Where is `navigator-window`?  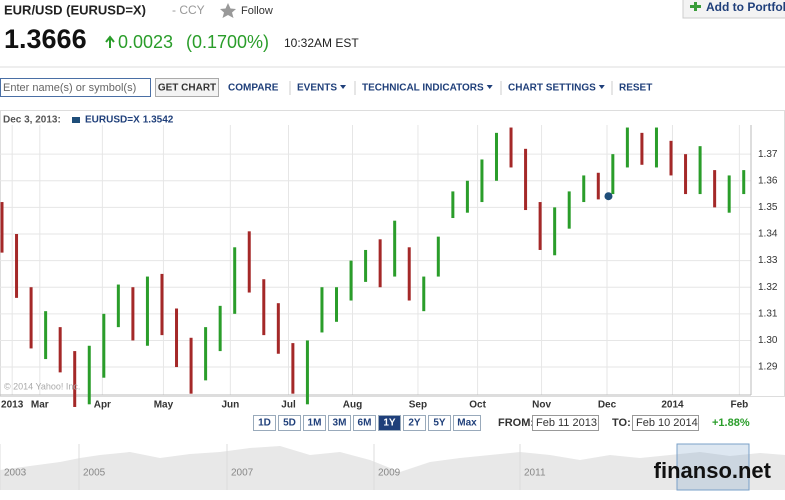
navigator-window is located at coordinates (713, 467).